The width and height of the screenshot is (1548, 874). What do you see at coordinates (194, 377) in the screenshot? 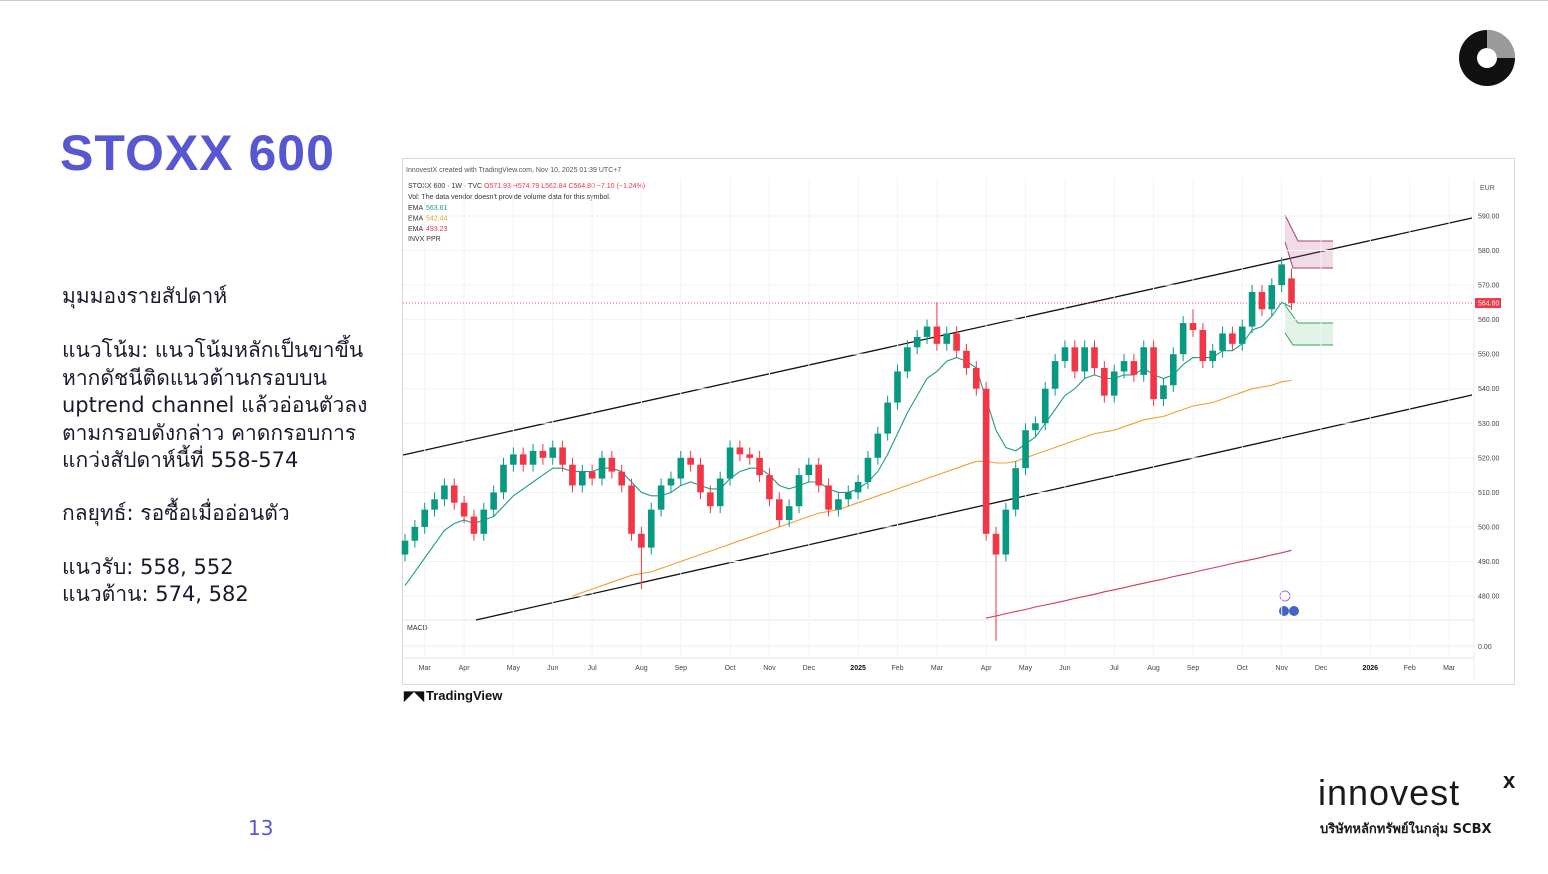
I see `text-line: หากดัชนีติดแนวต้านกรอบบน` at bounding box center [194, 377].